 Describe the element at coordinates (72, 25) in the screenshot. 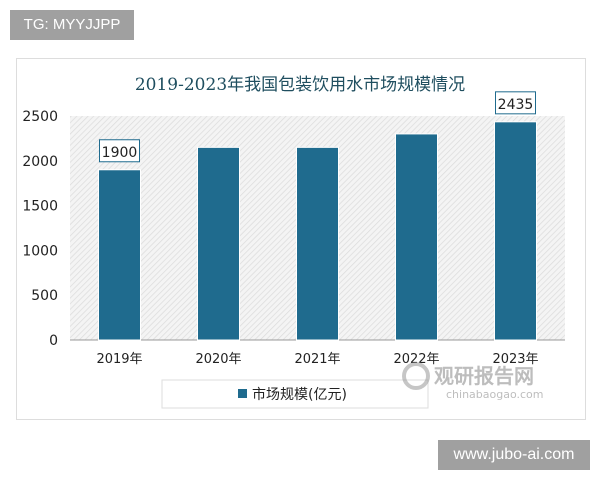

I see `tag-label: TG: MYYJJPP` at that location.